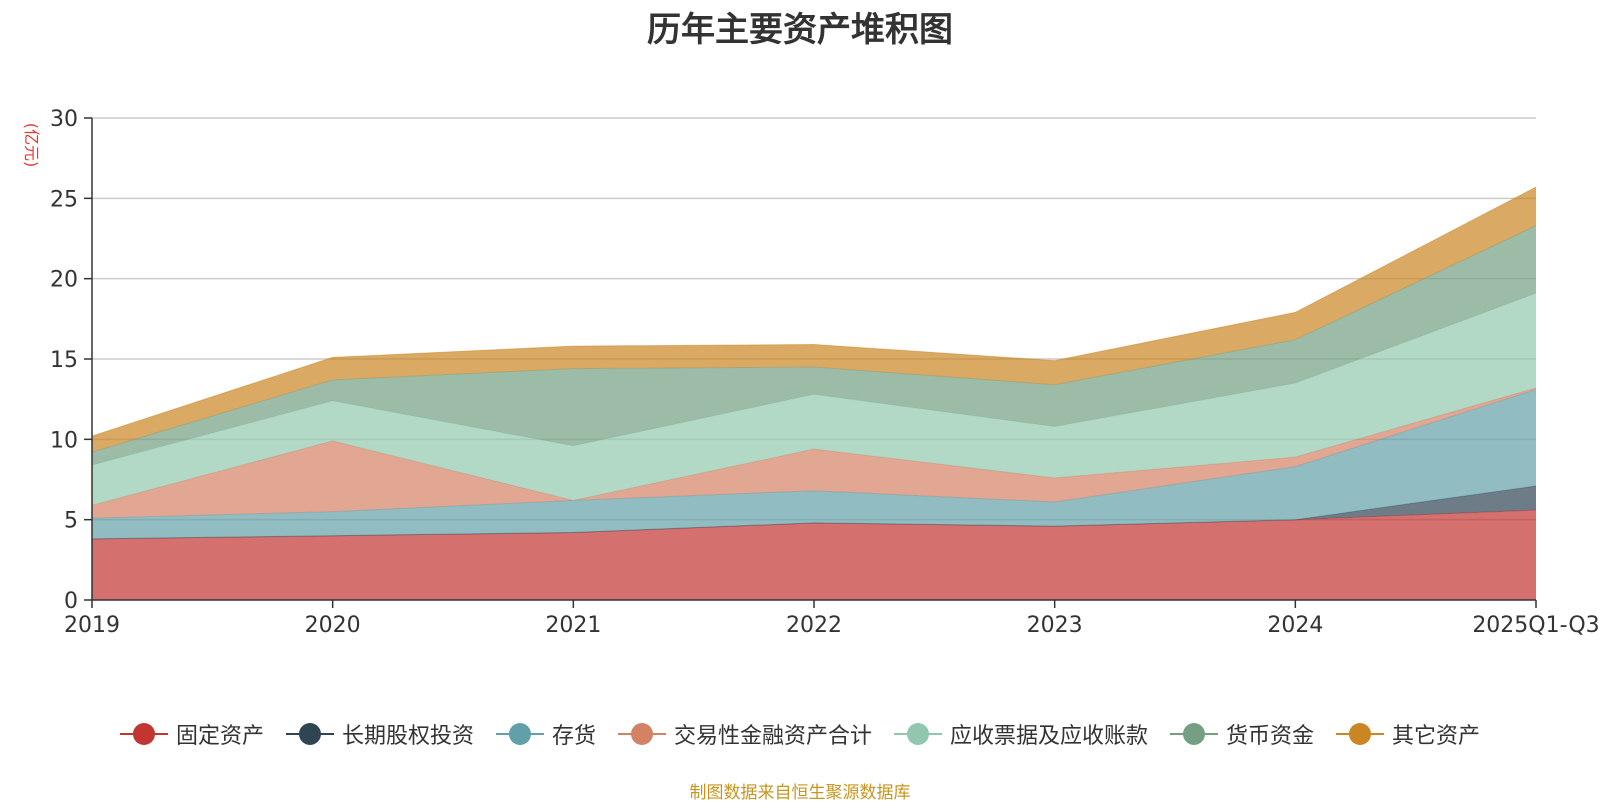 The height and width of the screenshot is (803, 1600). Describe the element at coordinates (545, 734) in the screenshot. I see `legend-item-2: 存货` at that location.